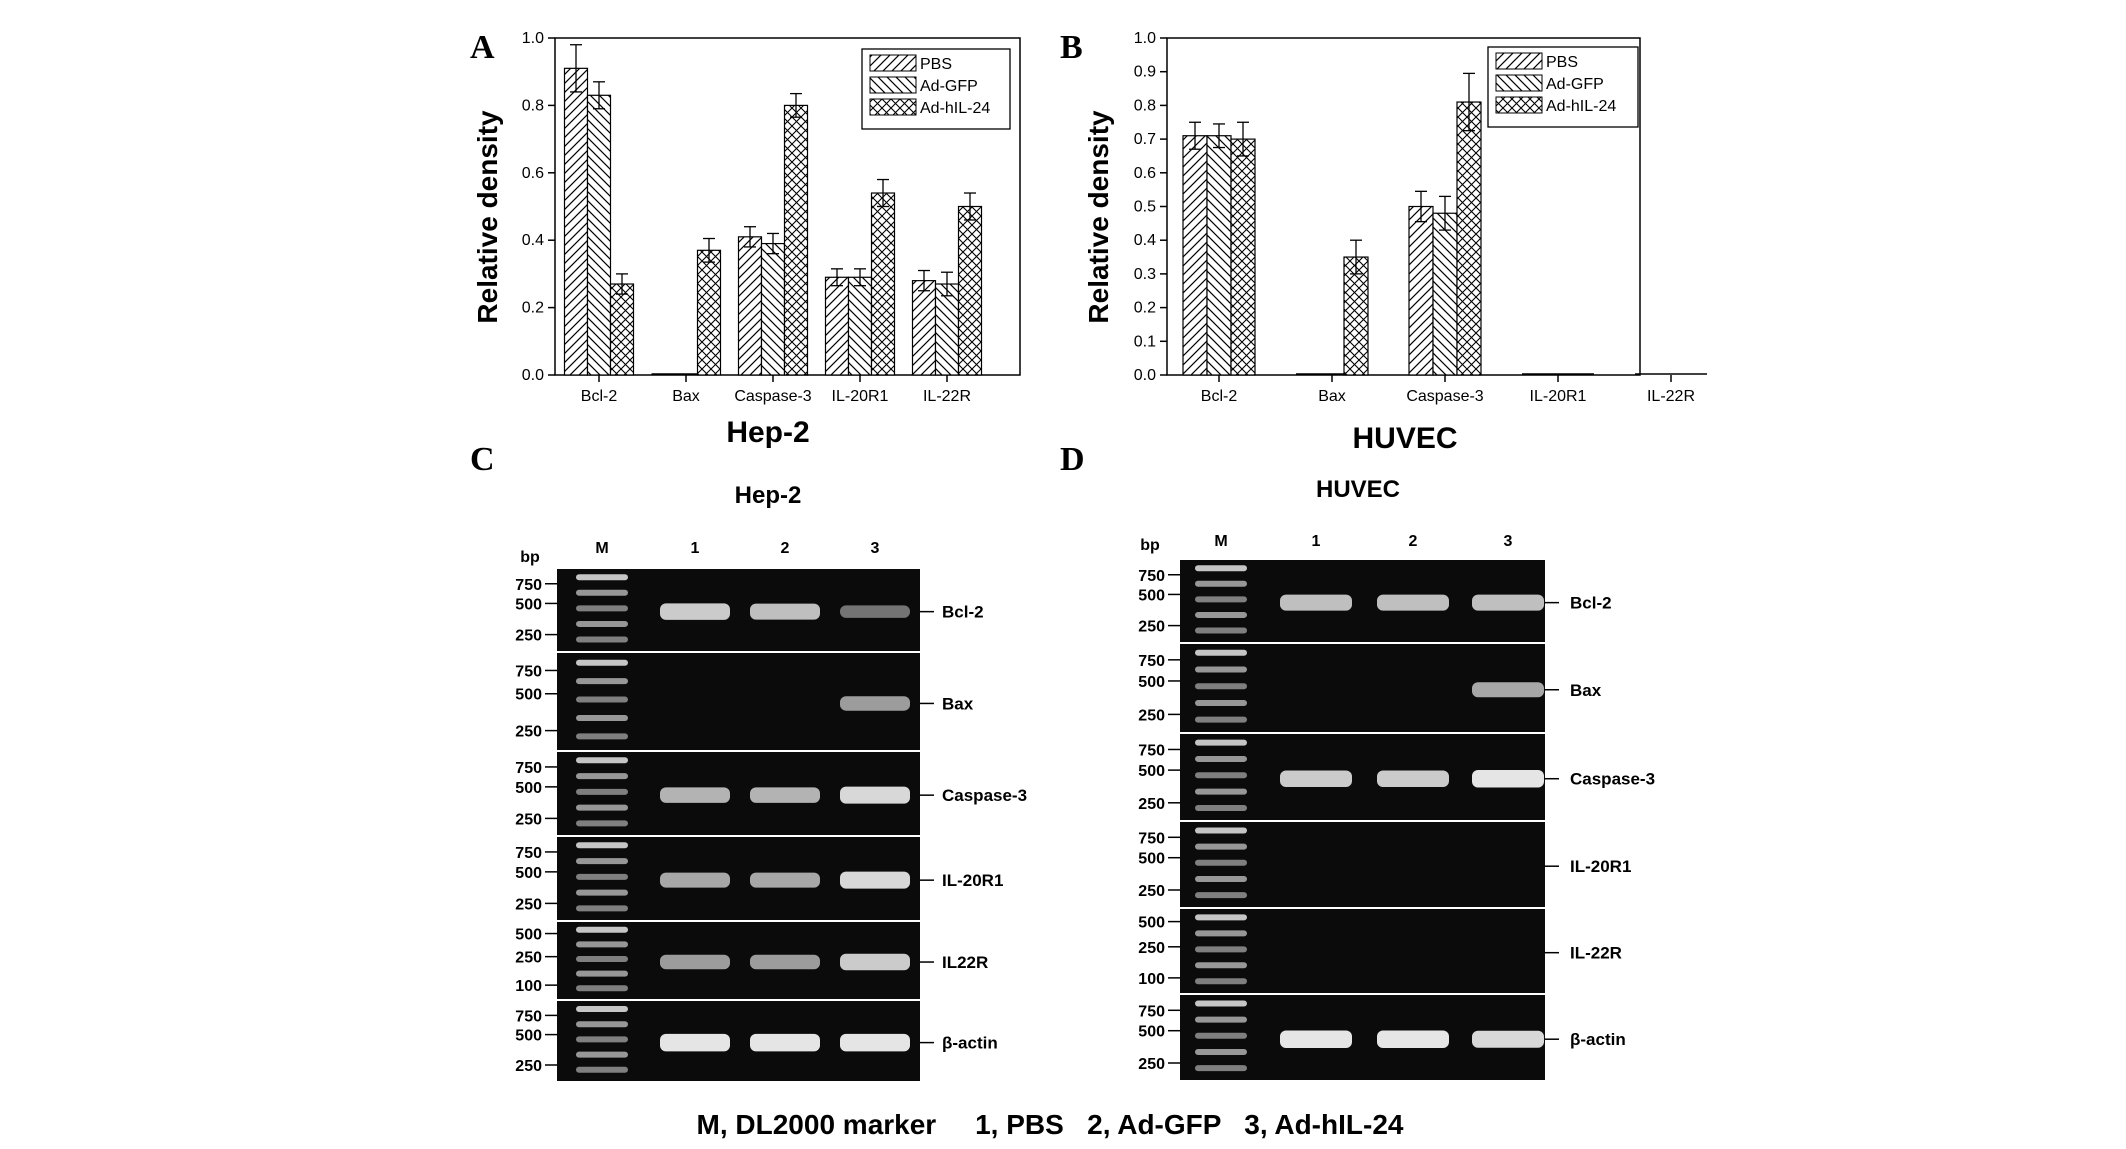 This screenshot has width=2126, height=1149. I want to click on gel-d-row: 750 500 250 IL-20R1, so click(1384, 864).